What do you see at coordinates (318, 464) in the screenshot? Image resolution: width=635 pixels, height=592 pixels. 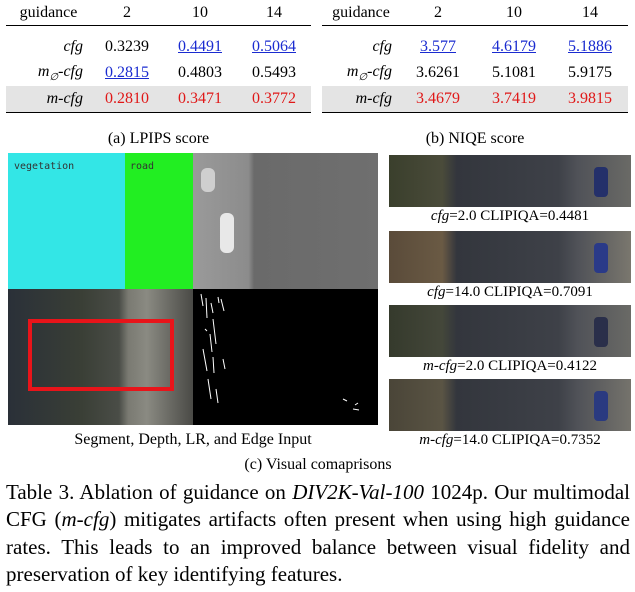 I see `visual-comparison-caption: (c) Visual comaprisons` at bounding box center [318, 464].